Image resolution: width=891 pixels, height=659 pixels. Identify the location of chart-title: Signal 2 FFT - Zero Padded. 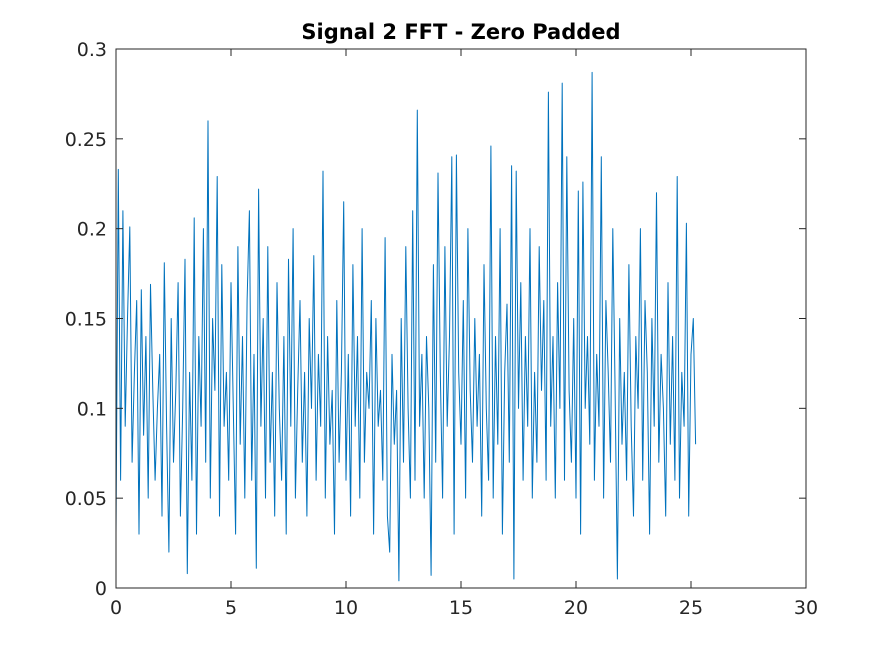
(460, 32).